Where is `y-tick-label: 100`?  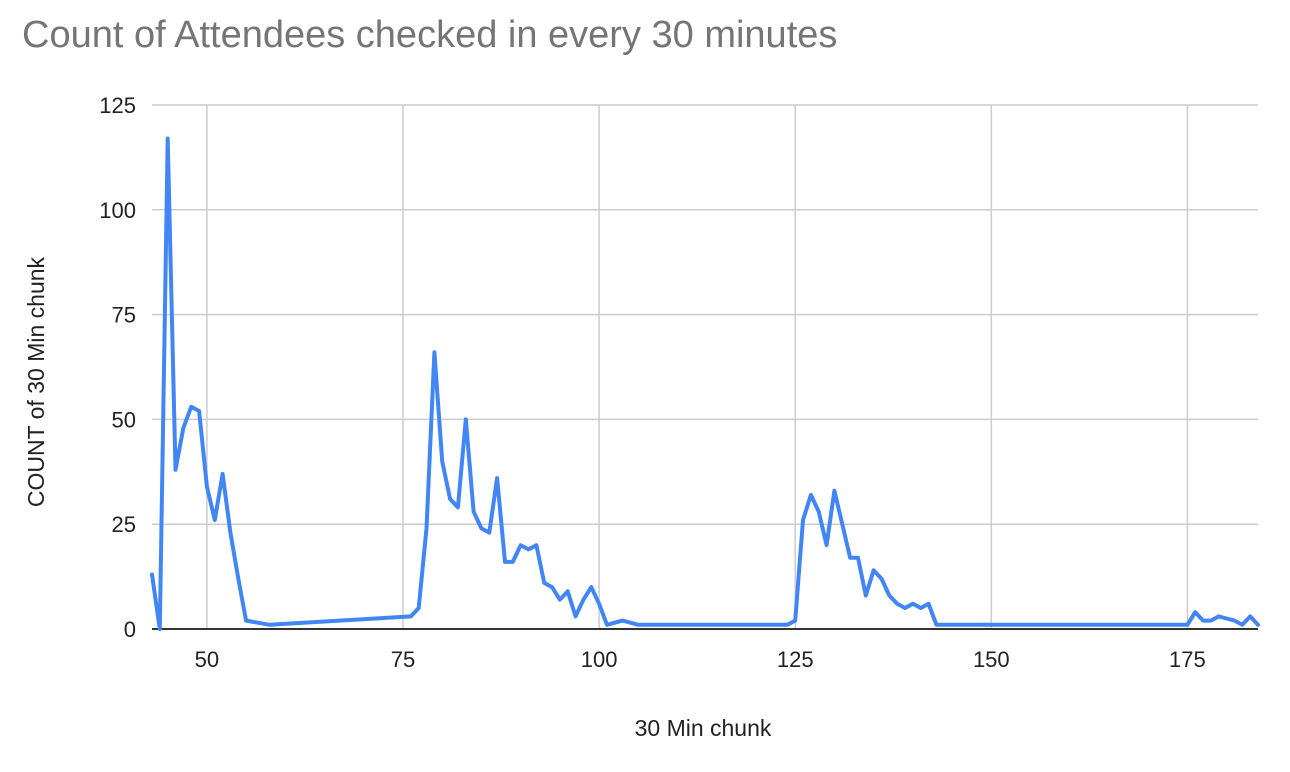
y-tick-label: 100 is located at coordinates (117, 210).